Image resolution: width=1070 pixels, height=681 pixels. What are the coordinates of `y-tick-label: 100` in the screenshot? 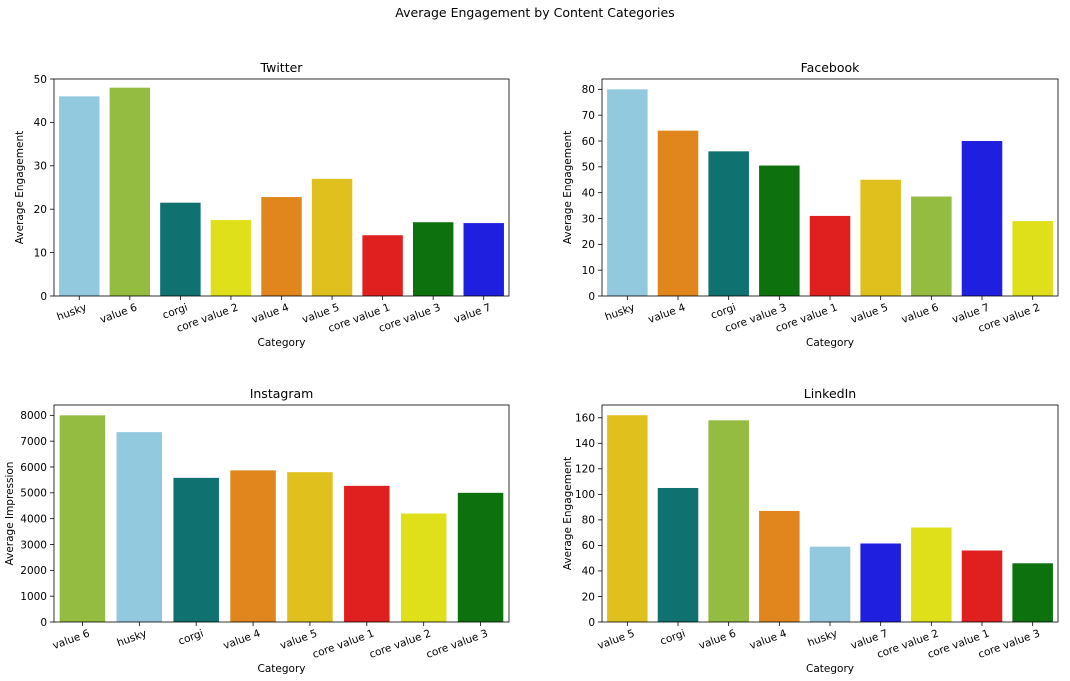 It's located at (585, 495).